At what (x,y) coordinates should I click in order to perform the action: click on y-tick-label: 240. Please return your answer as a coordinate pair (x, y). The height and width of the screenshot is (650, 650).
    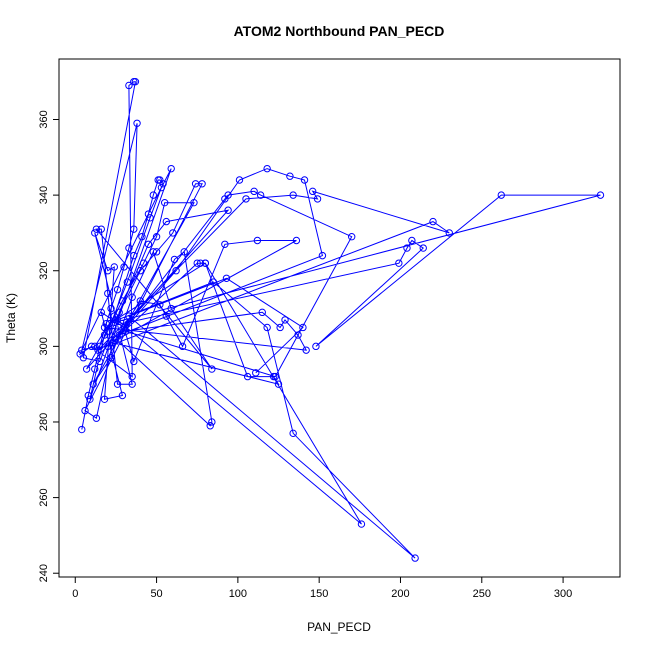
    Looking at the image, I should click on (44, 573).